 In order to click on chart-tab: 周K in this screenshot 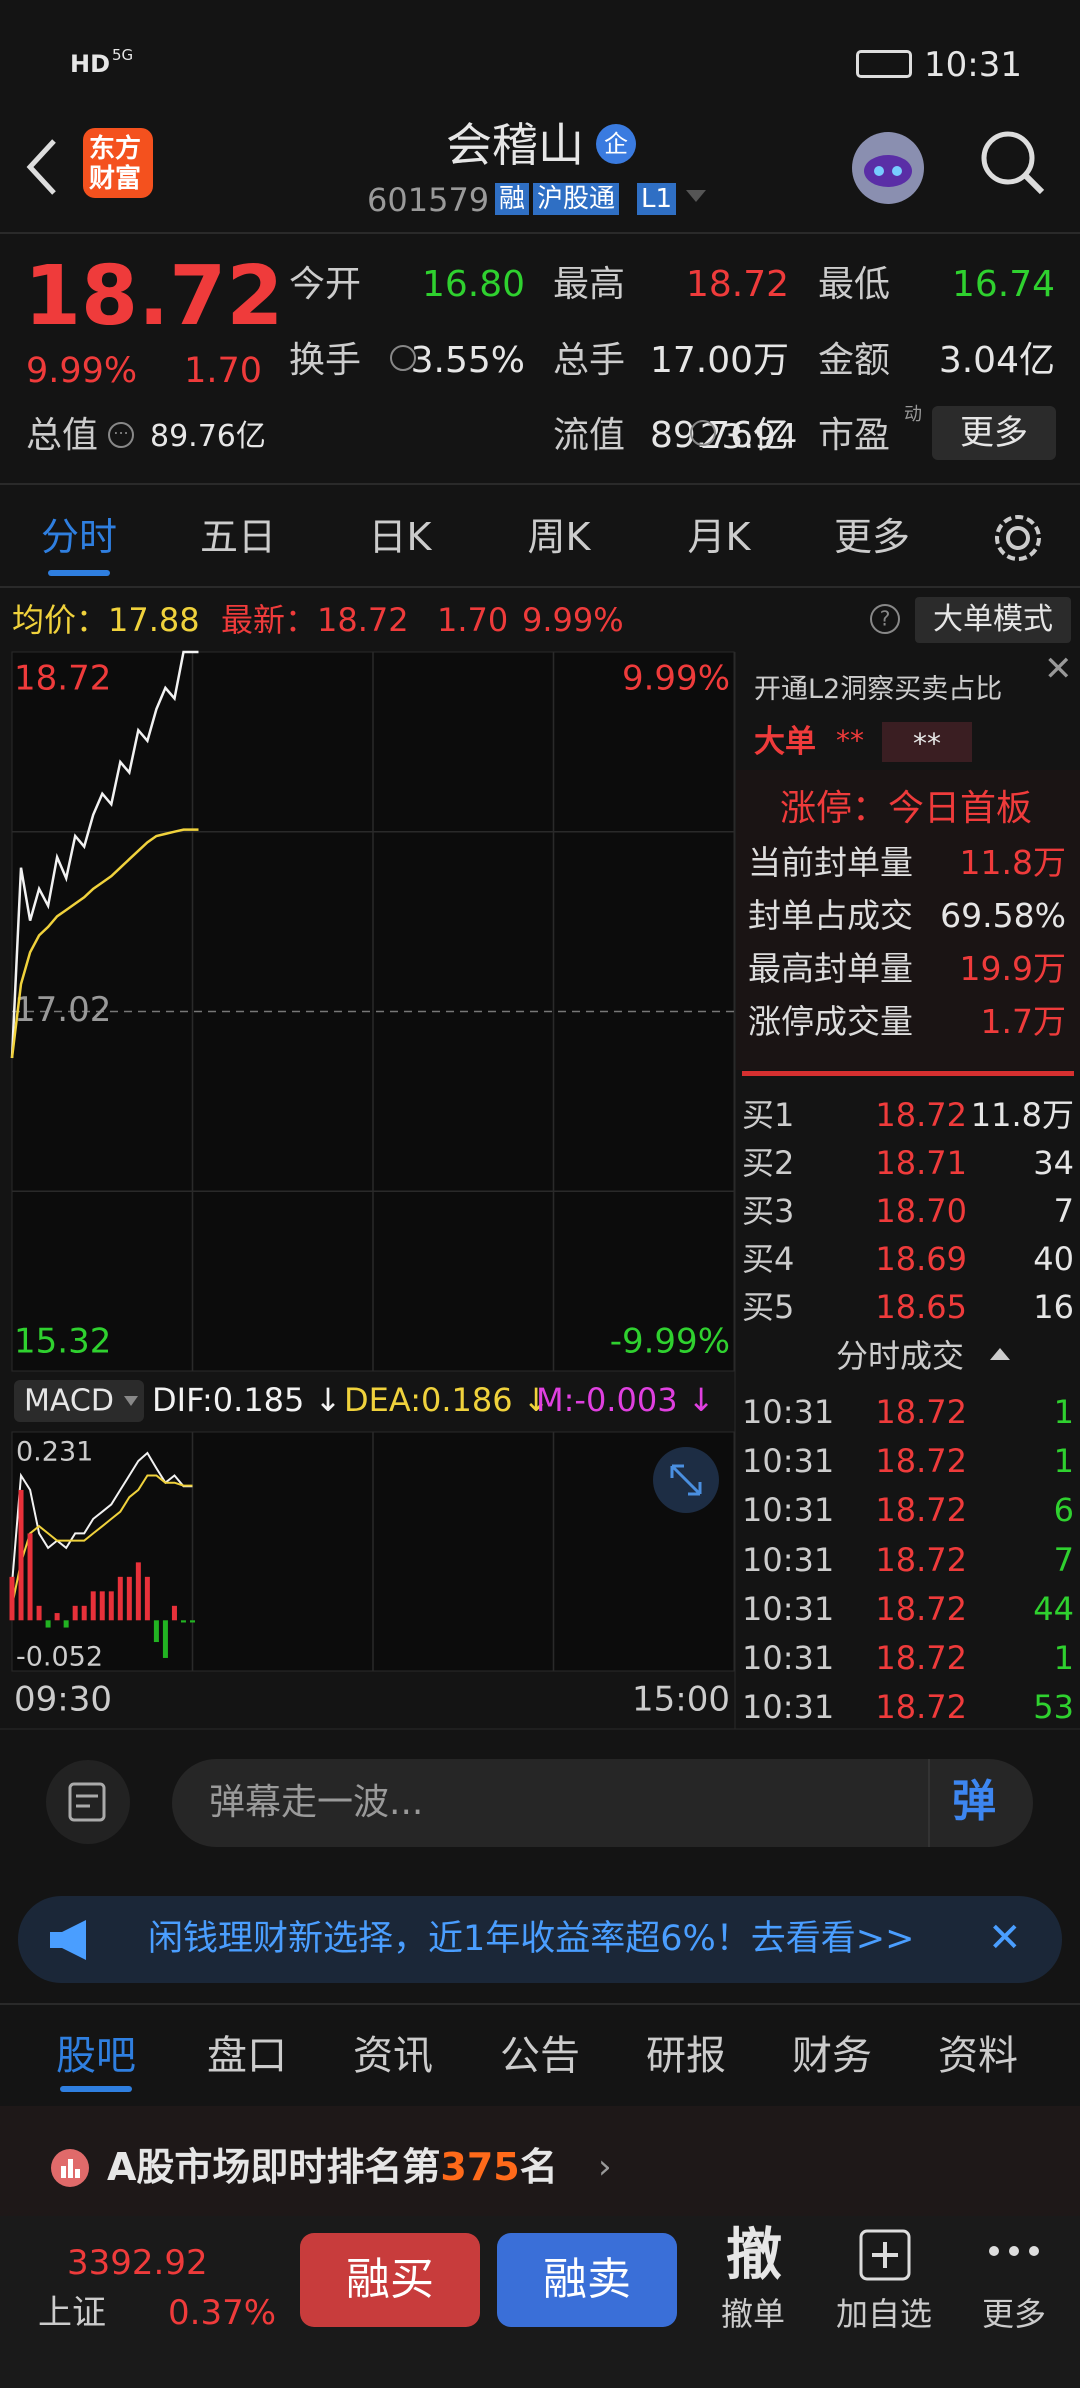, I will do `click(559, 537)`.